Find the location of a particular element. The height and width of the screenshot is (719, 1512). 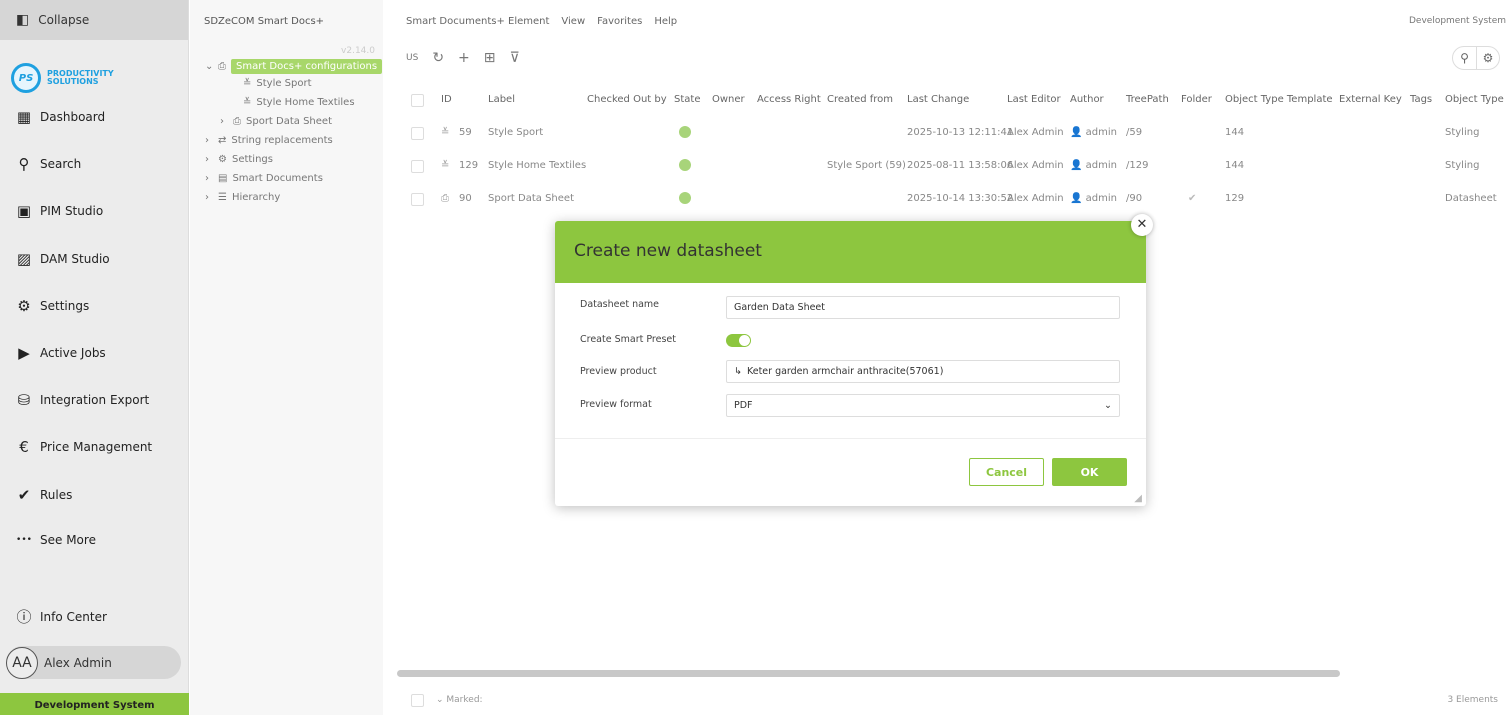

sidebar-item-label: Settings is located at coordinates (65, 305).